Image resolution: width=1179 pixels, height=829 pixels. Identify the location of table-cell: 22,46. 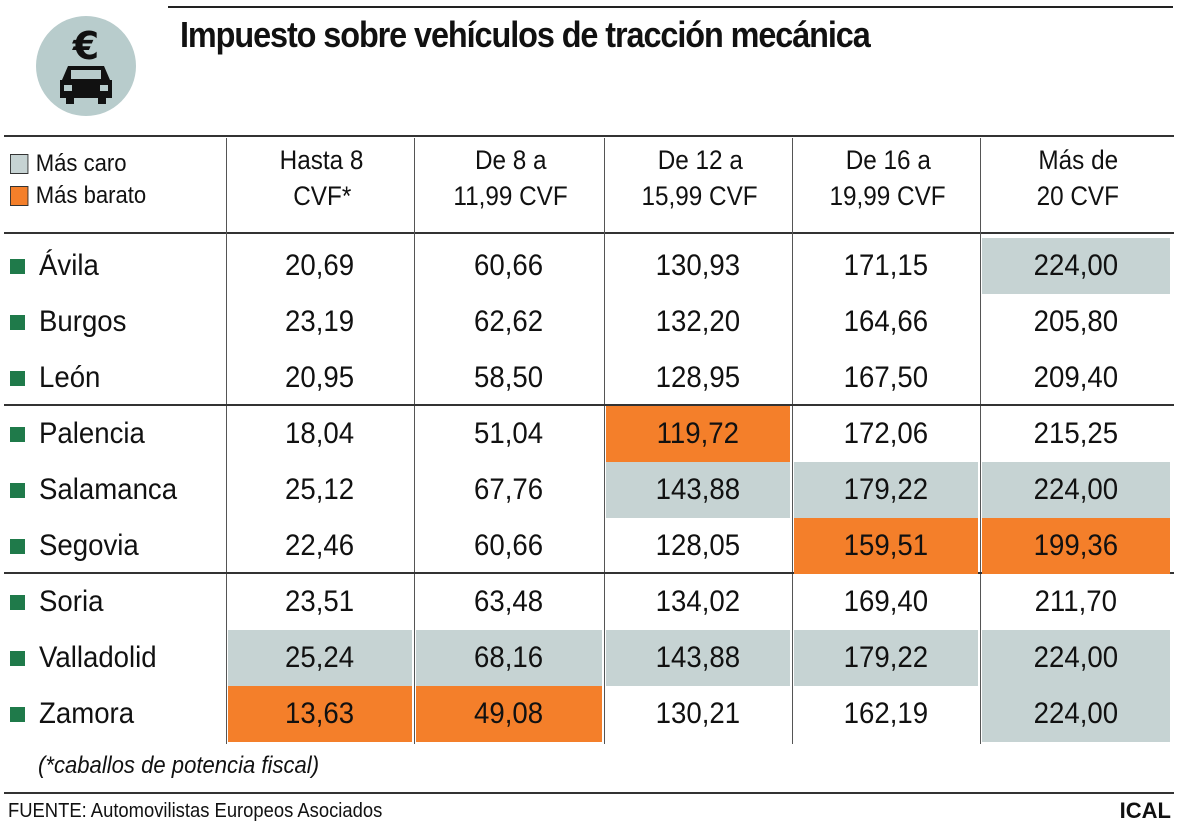
(320, 546).